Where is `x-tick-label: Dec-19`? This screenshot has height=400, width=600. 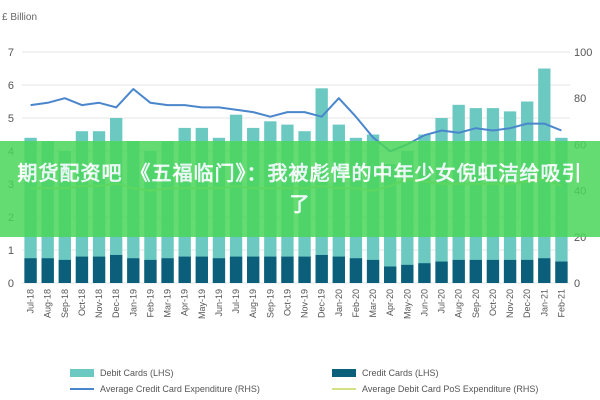 x-tick-label: Dec-19 is located at coordinates (322, 303).